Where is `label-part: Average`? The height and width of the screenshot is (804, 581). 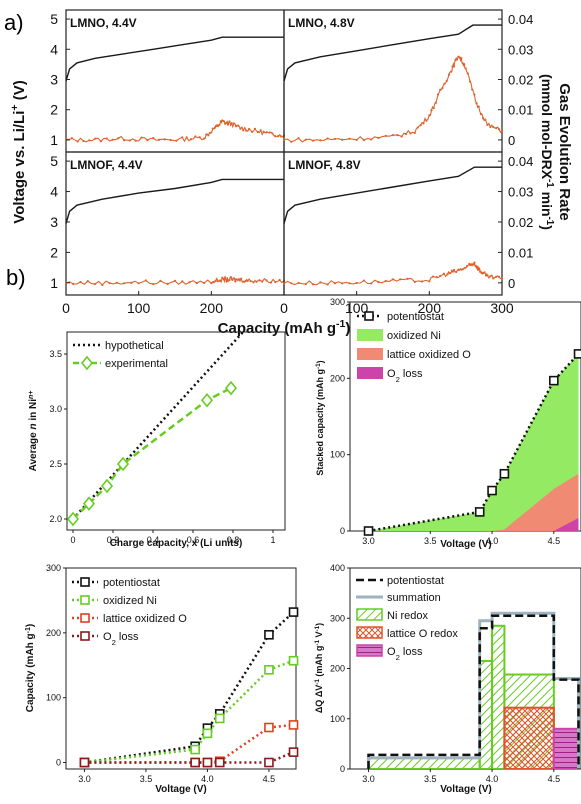 label-part: Average is located at coordinates (33, 451).